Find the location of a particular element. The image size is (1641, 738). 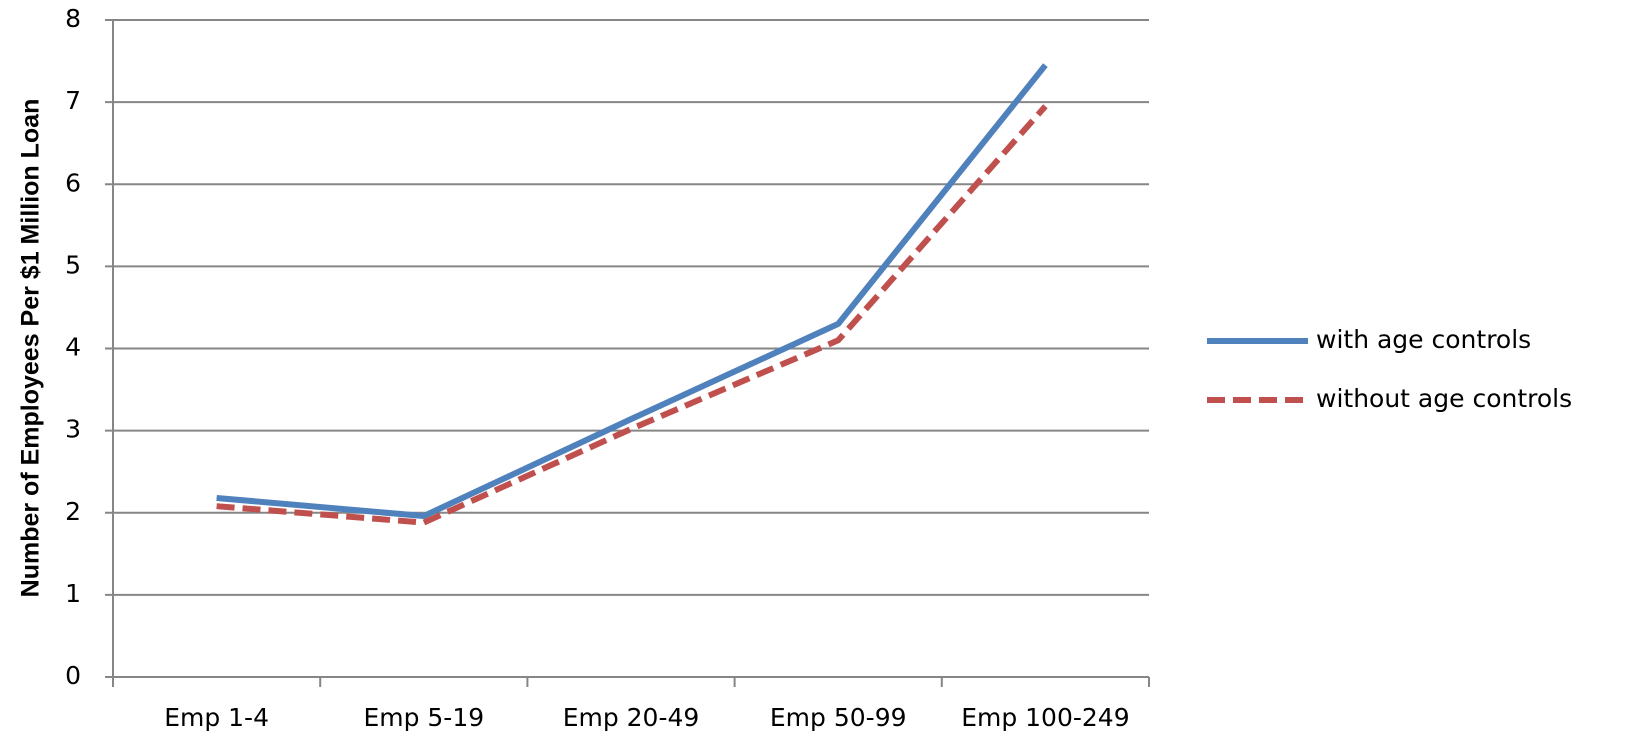

y-tick-label: 8 is located at coordinates (73, 18).